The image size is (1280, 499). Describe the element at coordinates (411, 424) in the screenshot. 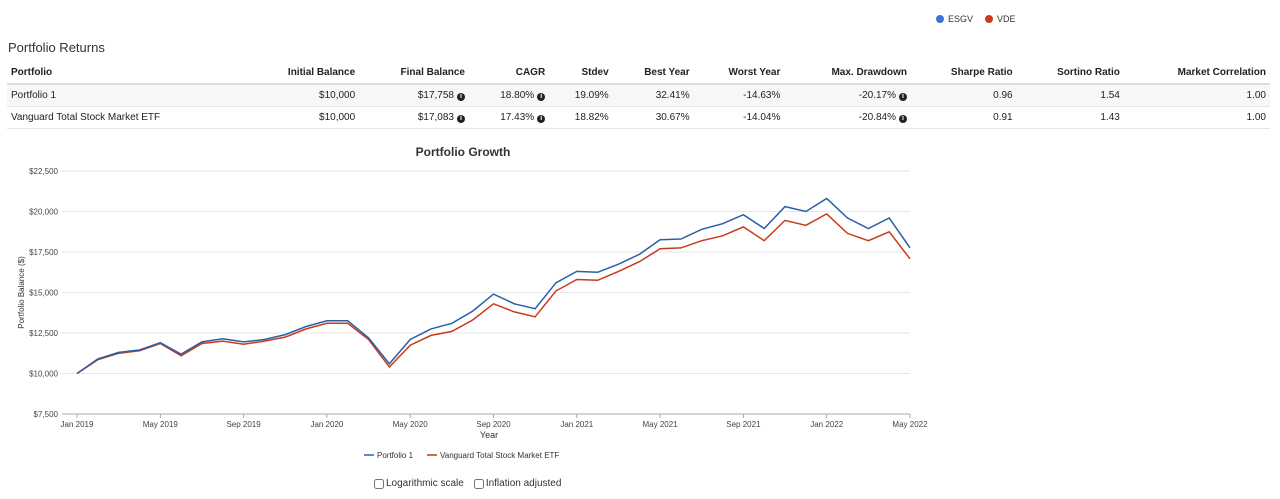

I see `x-tick-label: May 2020` at that location.